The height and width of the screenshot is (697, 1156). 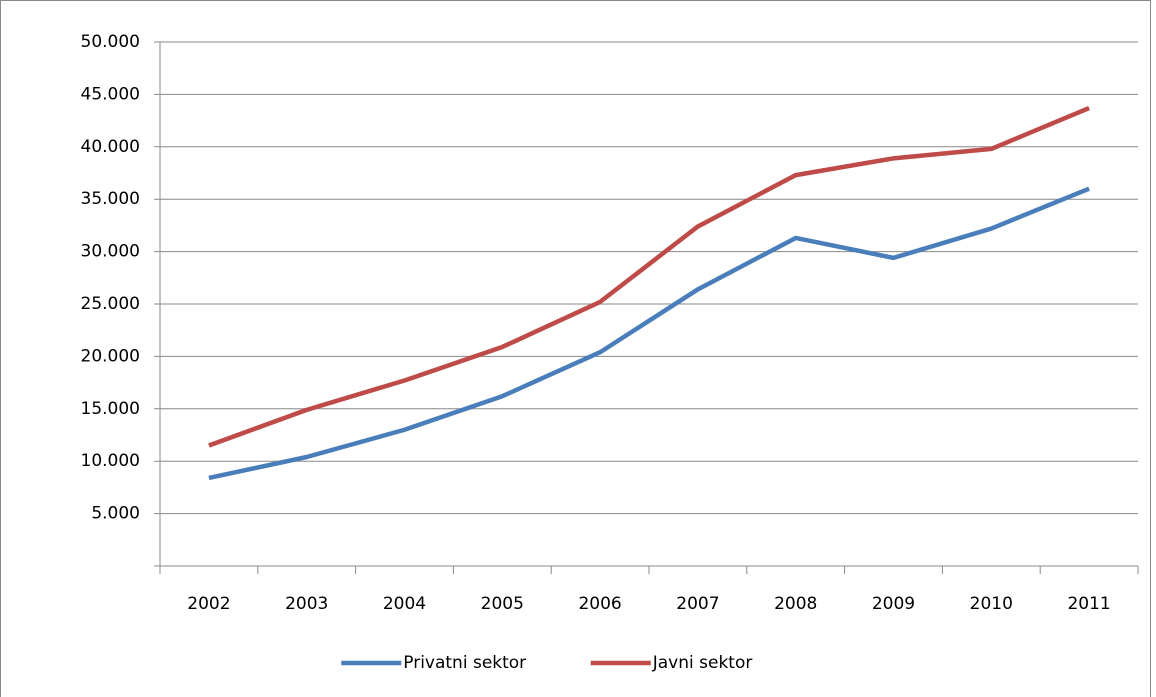 I want to click on y-tick-label: 40.000, so click(x=110, y=147).